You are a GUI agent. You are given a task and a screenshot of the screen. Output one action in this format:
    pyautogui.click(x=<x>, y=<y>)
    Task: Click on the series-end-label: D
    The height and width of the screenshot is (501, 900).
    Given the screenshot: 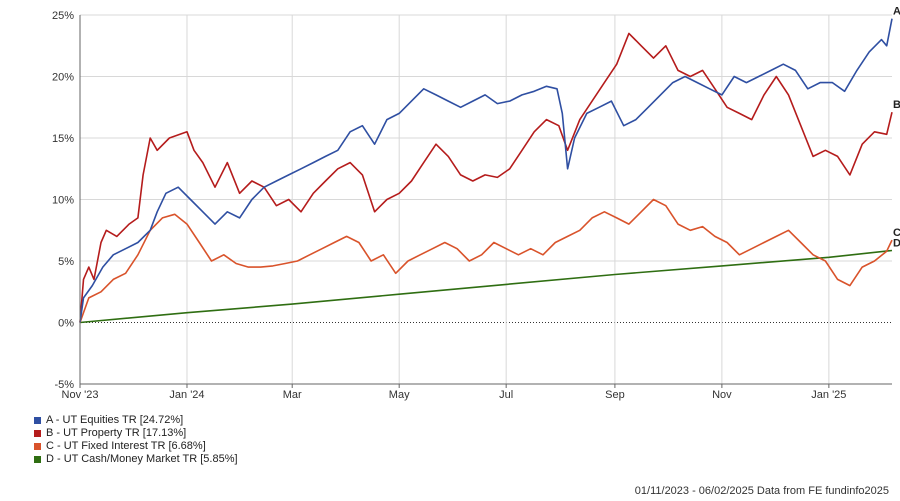 What is the action you would take?
    pyautogui.click(x=896, y=244)
    